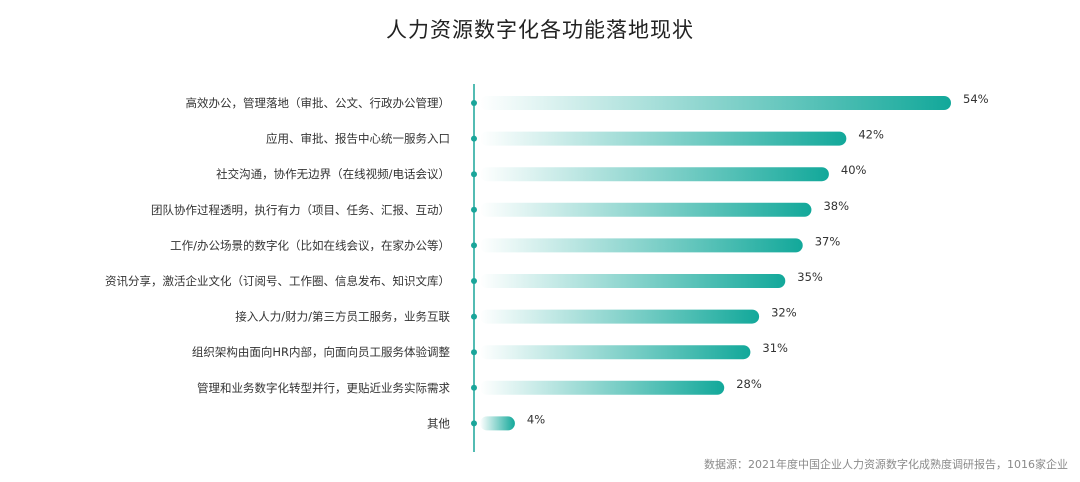 The height and width of the screenshot is (482, 1080). I want to click on category-label: 其他, so click(438, 423).